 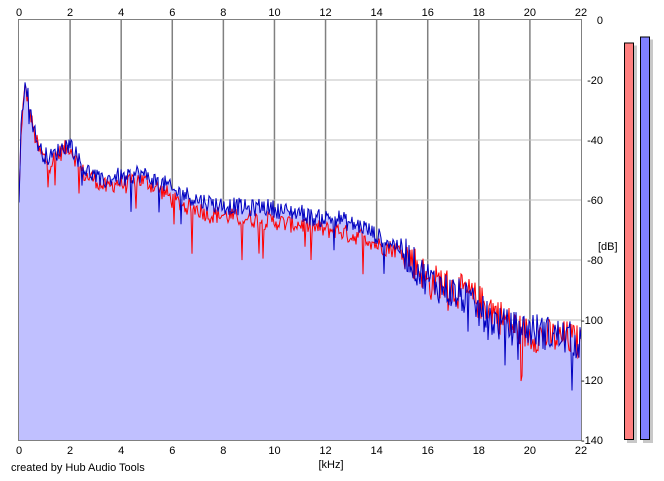 What do you see at coordinates (223, 13) in the screenshot?
I see `x-tick-label-top: 8` at bounding box center [223, 13].